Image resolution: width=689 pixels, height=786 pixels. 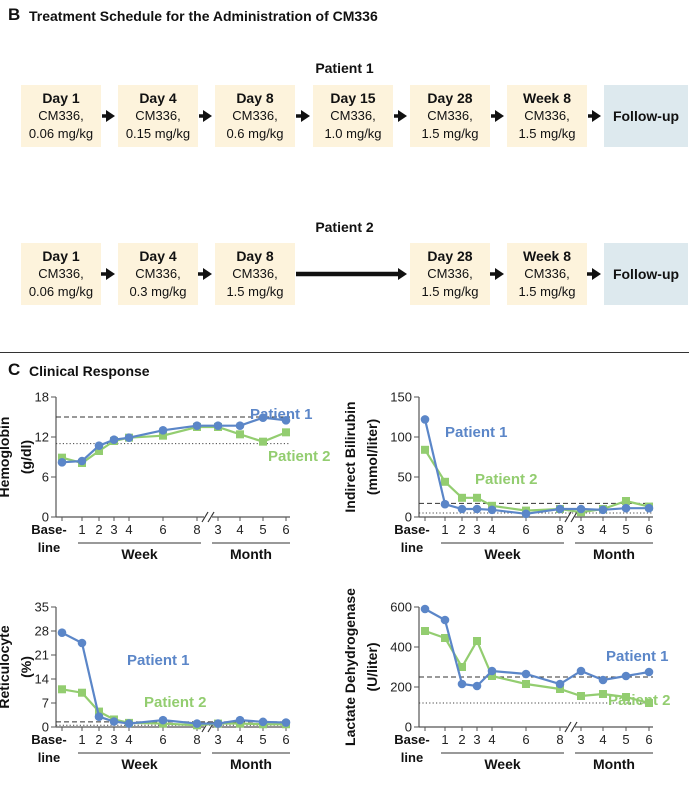 What do you see at coordinates (158, 274) in the screenshot?
I see `patient2-step-1: Day 4 CM336, 0.3 mg/kg` at bounding box center [158, 274].